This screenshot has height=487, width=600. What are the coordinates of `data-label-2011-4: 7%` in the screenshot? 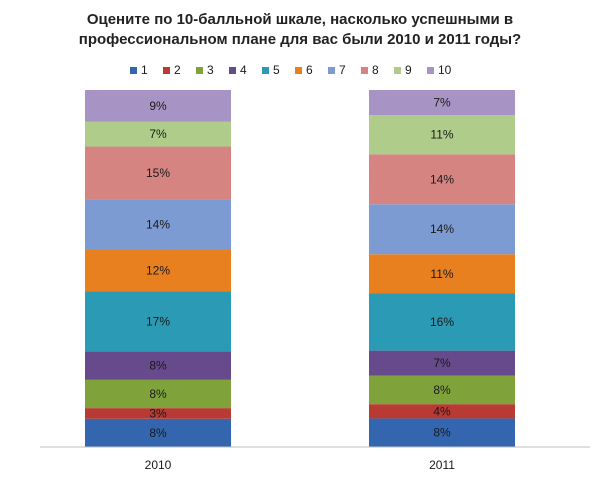 It's located at (442, 363).